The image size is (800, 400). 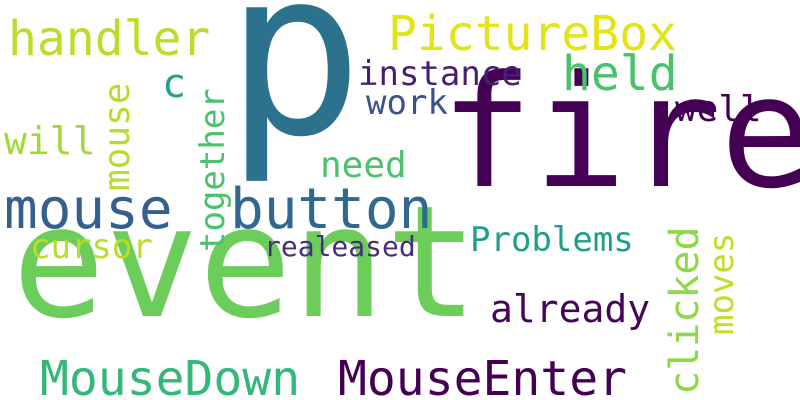 What do you see at coordinates (620, 74) in the screenshot?
I see `word-held: held` at bounding box center [620, 74].